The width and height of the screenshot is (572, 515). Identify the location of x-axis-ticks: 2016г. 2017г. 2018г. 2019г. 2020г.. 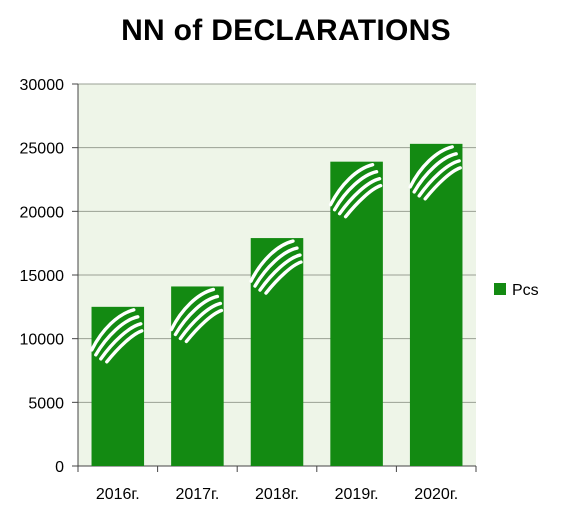
(277, 484).